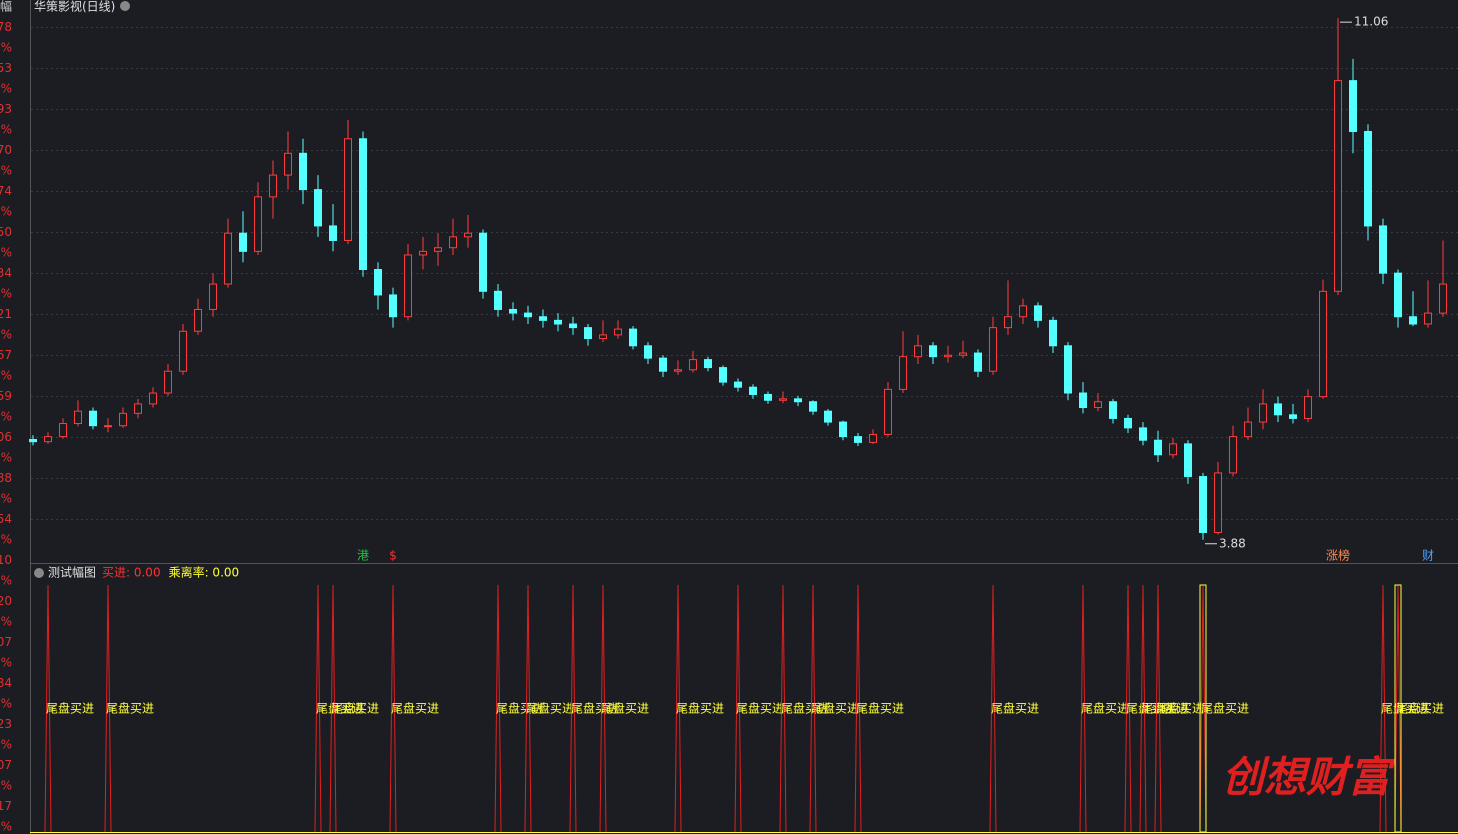 The image size is (1458, 834). What do you see at coordinates (131, 573) in the screenshot?
I see `indicator-legend: 买进: 0.00` at bounding box center [131, 573].